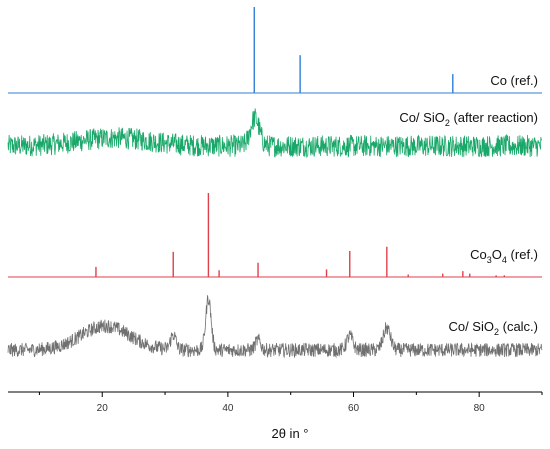  I want to click on x-axis-title: 2θ in °, so click(289, 433).